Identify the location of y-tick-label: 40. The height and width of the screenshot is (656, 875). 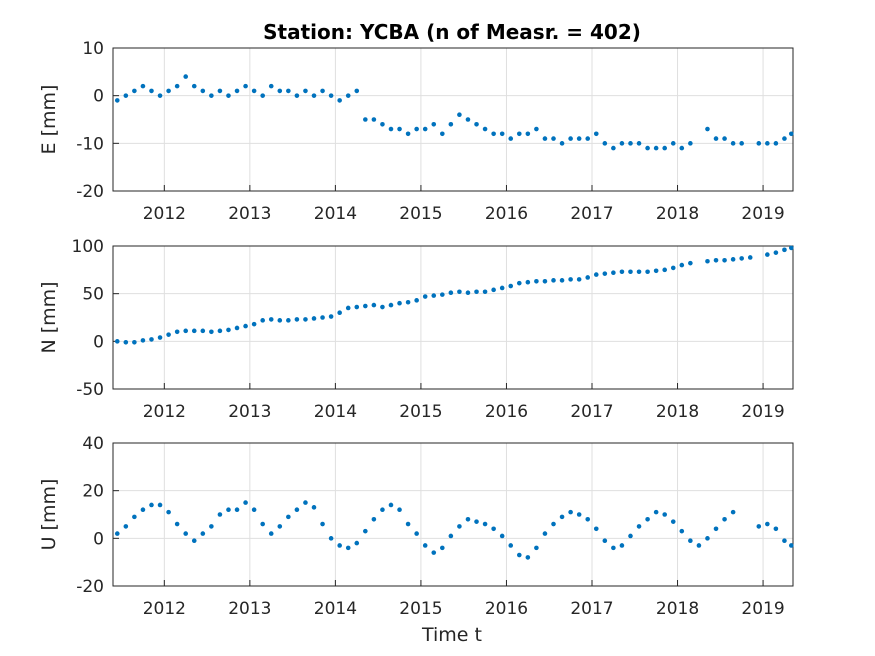
(93, 444).